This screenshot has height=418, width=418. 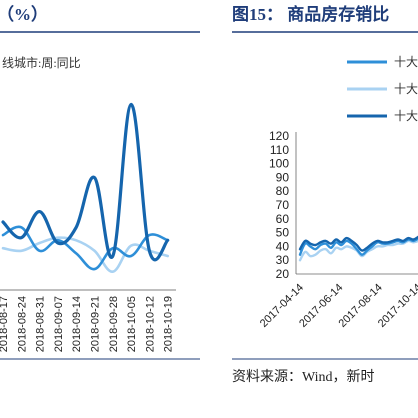 I want to click on left-x-tick-label: 2018-09-21, so click(x=96, y=324).